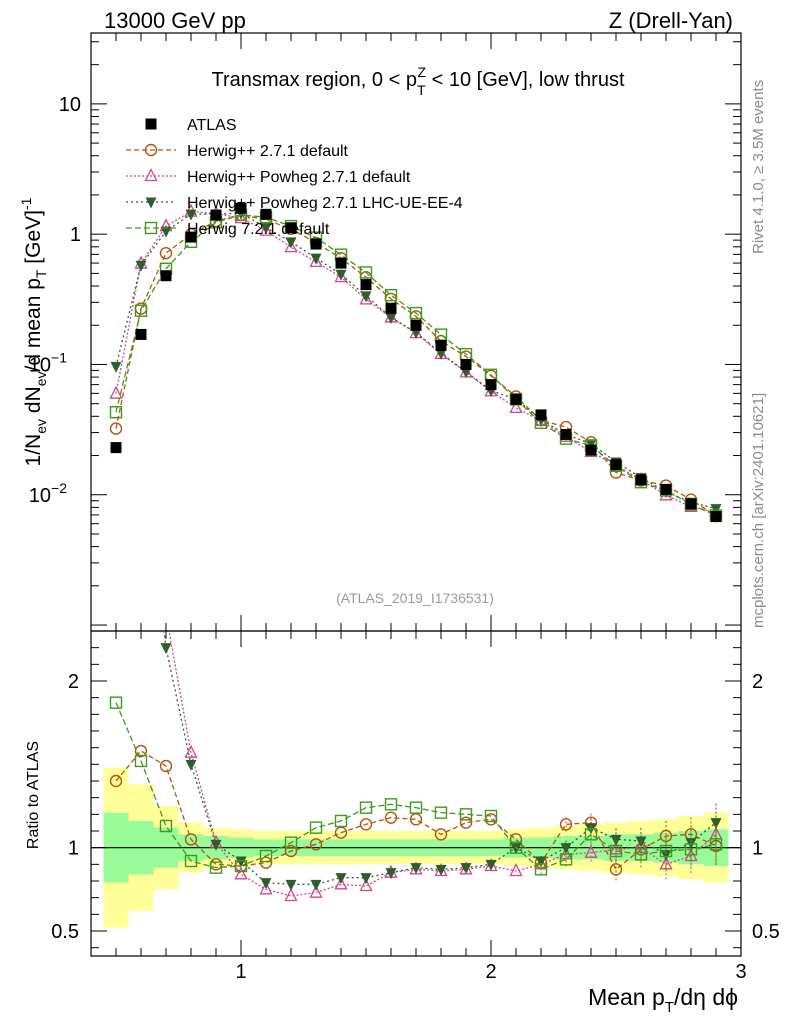  Describe the element at coordinates (757, 849) in the screenshot. I see `ratio-y-tick-label-right: 1` at that location.